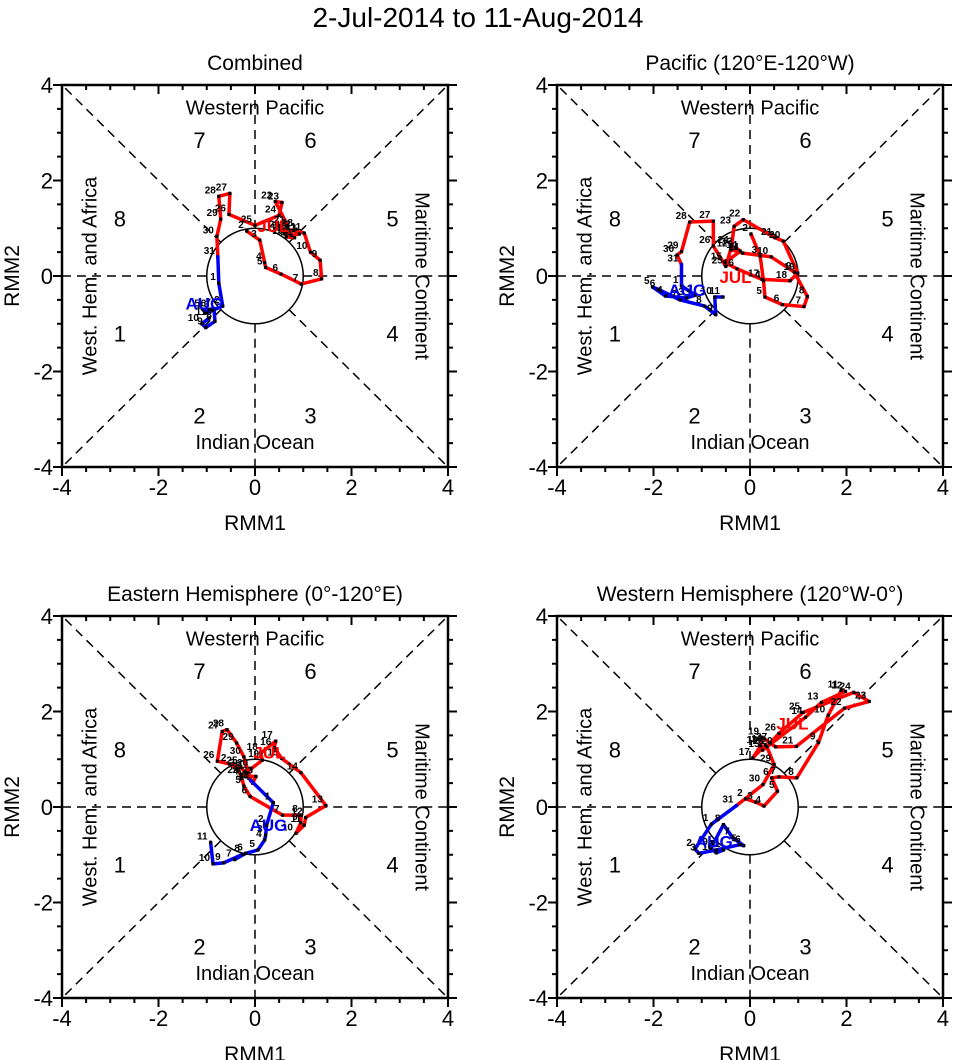  I want to click on phase-divider-lines, so click(750, 807).